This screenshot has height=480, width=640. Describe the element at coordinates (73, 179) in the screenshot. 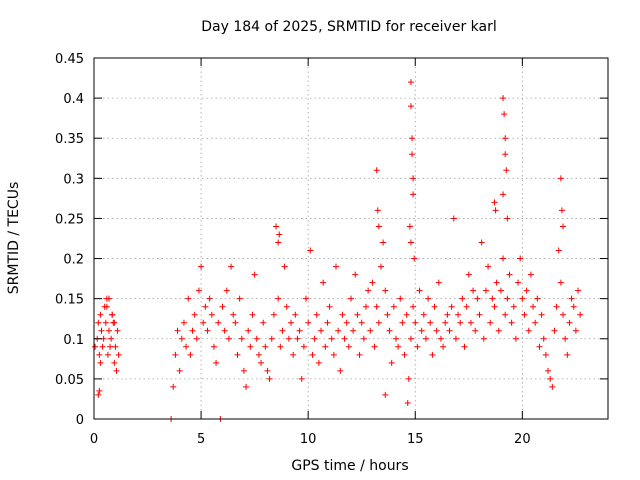

I see `y-tick-label: 0.3` at that location.